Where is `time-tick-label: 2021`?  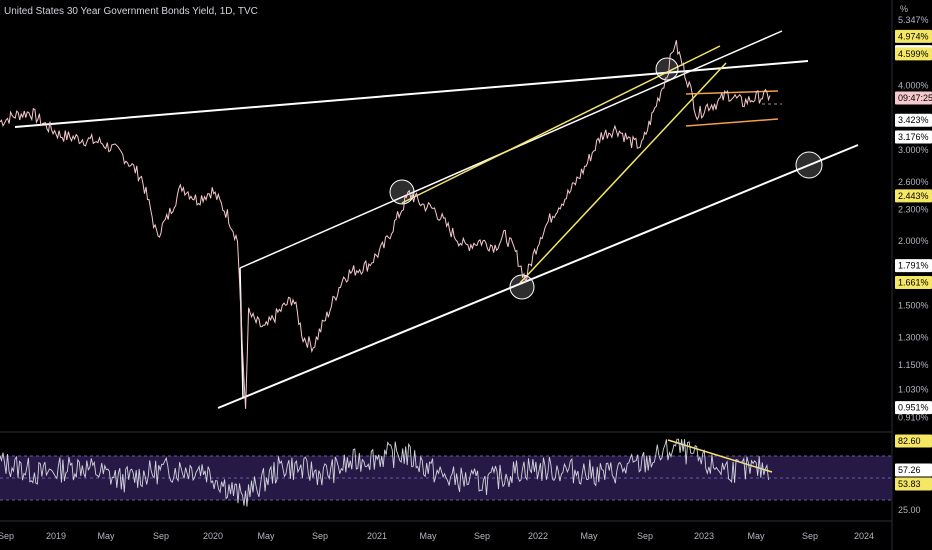 time-tick-label: 2021 is located at coordinates (377, 536).